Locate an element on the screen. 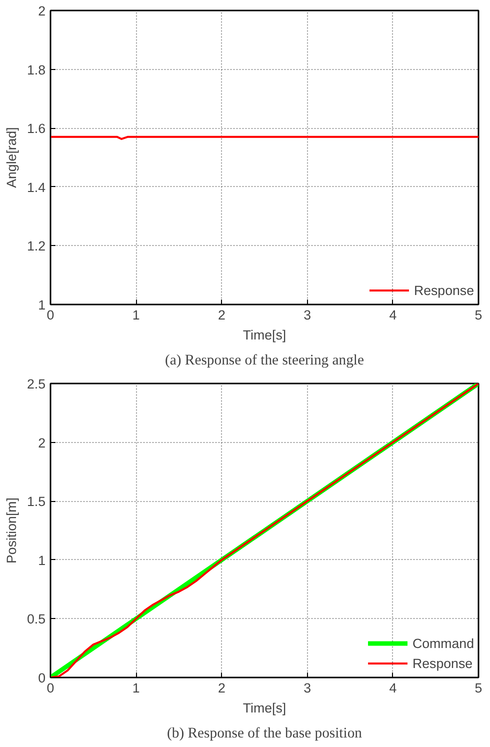 This screenshot has height=747, width=490. y-tick-label: 1.2 is located at coordinates (36, 246).